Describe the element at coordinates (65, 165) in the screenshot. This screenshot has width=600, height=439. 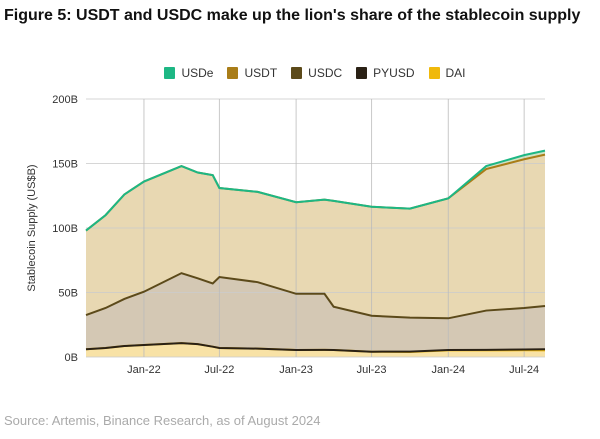
I see `y-tick-label: 150B` at that location.